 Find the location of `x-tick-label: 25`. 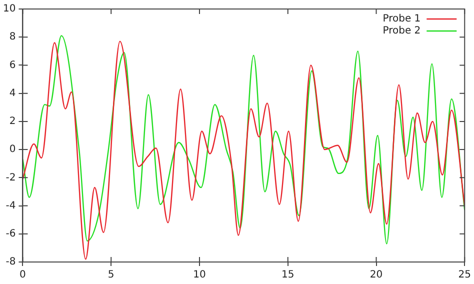

x-tick-label: 25 is located at coordinates (465, 275).